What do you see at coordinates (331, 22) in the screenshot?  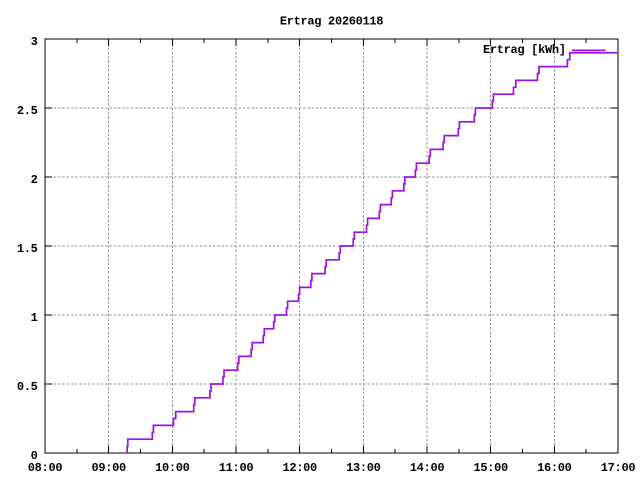 I see `svg-text: Ertrag 20260118` at bounding box center [331, 22].